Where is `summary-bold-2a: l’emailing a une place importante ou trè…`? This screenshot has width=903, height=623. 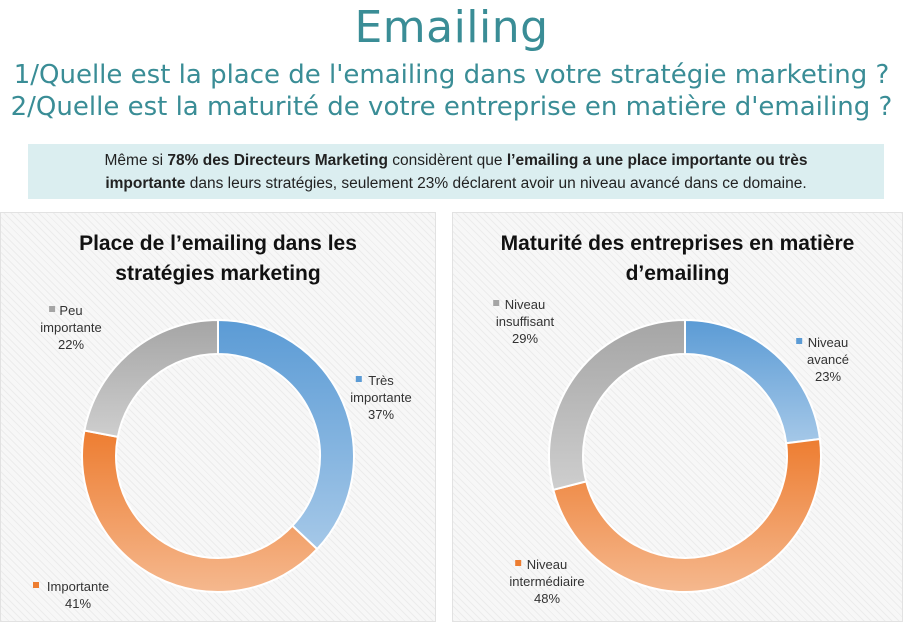
summary-bold-2a: l’emailing a une place importante ou trè… is located at coordinates (657, 160).